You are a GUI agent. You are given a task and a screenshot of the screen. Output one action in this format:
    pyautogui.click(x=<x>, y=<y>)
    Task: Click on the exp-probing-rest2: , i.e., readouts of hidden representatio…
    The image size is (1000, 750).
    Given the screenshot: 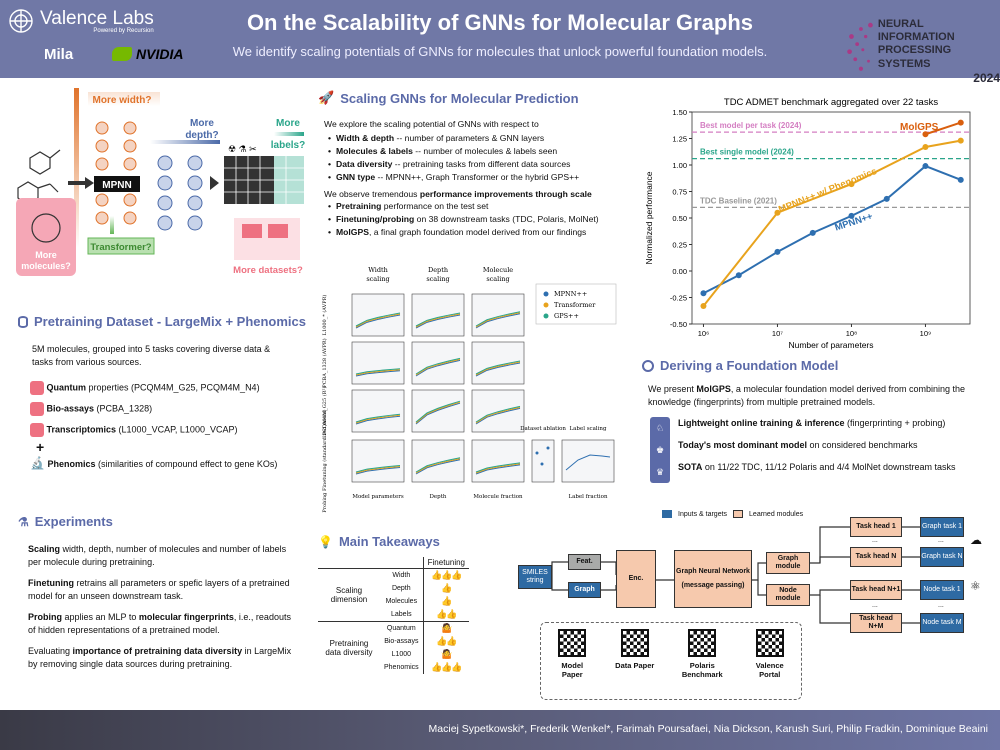 What is the action you would take?
    pyautogui.click(x=159, y=624)
    